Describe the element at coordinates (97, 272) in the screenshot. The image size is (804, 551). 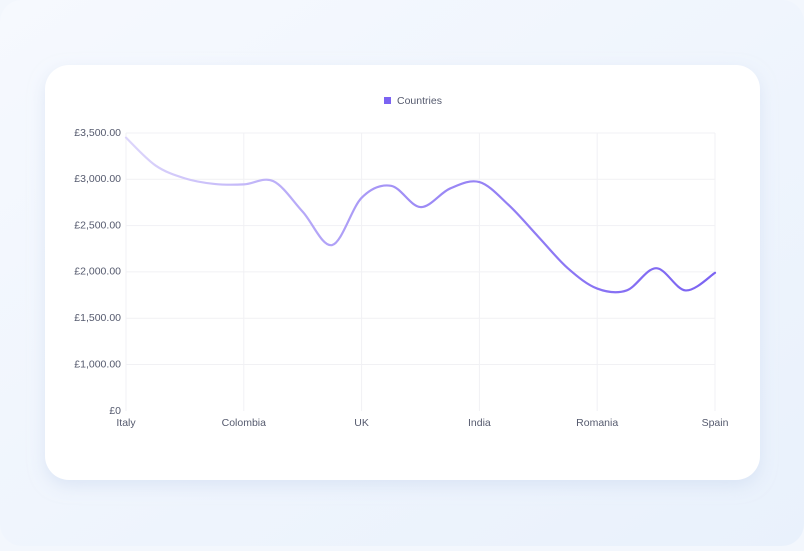
I see `y-tick-label: £2,000.00` at that location.